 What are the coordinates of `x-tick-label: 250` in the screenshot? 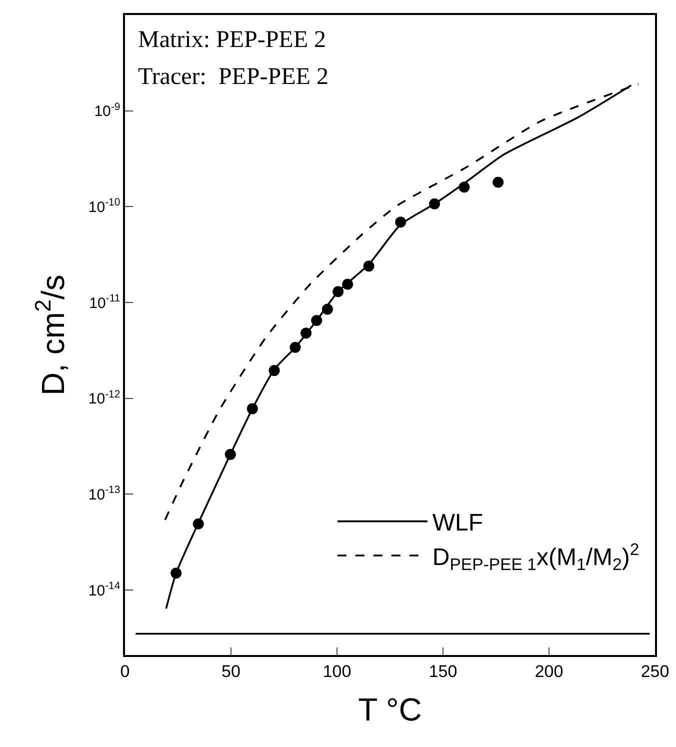 It's located at (655, 672).